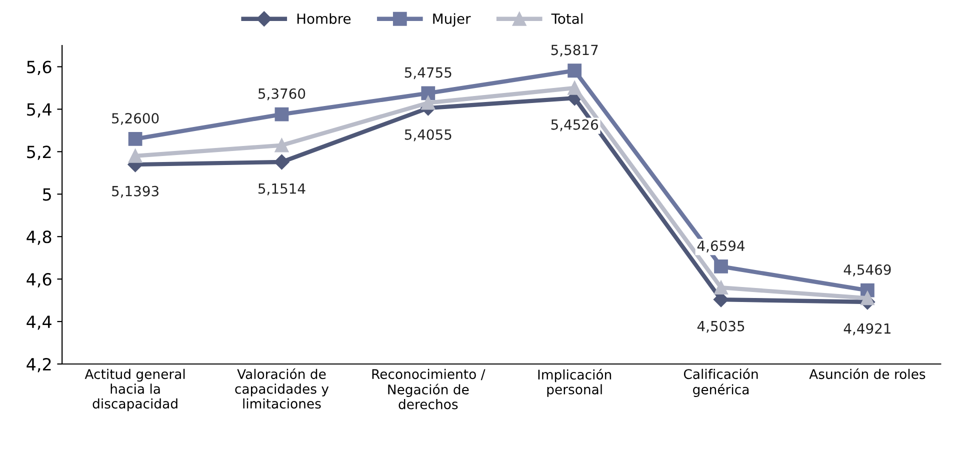 The width and height of the screenshot is (955, 455). What do you see at coordinates (721, 246) in the screenshot?
I see `data-label: 4,6594` at bounding box center [721, 246].